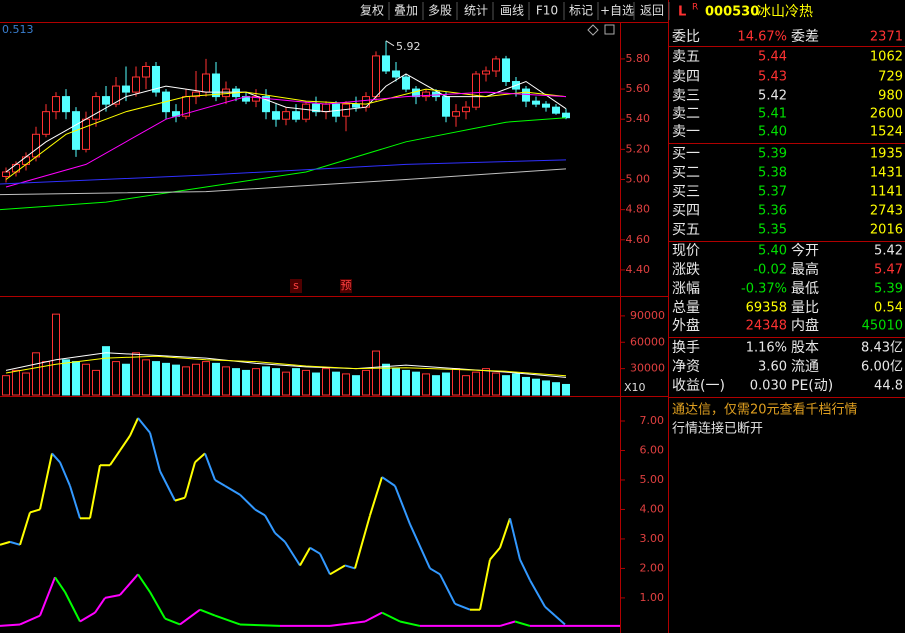  Describe the element at coordinates (406, 11) in the screenshot. I see `toolbar-button: 叠加` at that location.